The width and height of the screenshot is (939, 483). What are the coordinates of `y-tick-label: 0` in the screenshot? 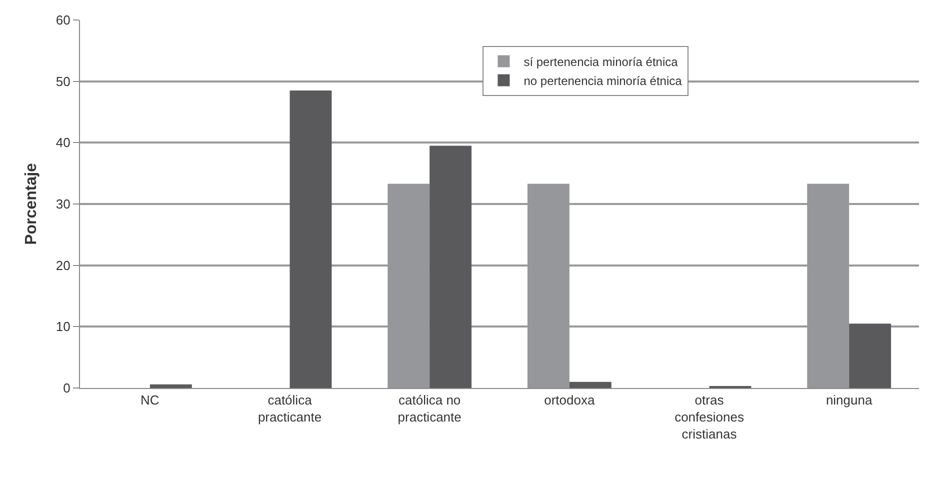 It's located at (66, 388).